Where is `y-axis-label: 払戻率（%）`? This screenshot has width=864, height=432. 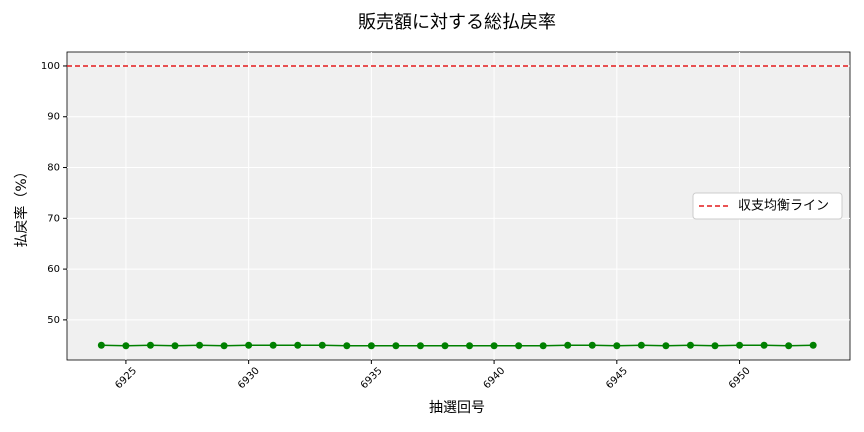 y-axis-label: 払戻率（%） is located at coordinates (21, 205).